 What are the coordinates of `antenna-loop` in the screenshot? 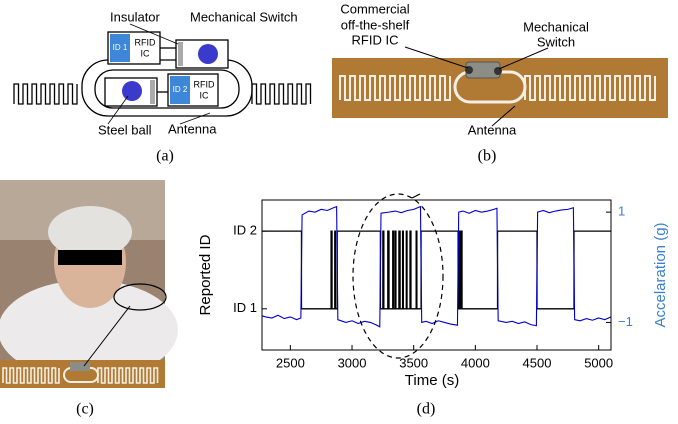 It's located at (167, 88).